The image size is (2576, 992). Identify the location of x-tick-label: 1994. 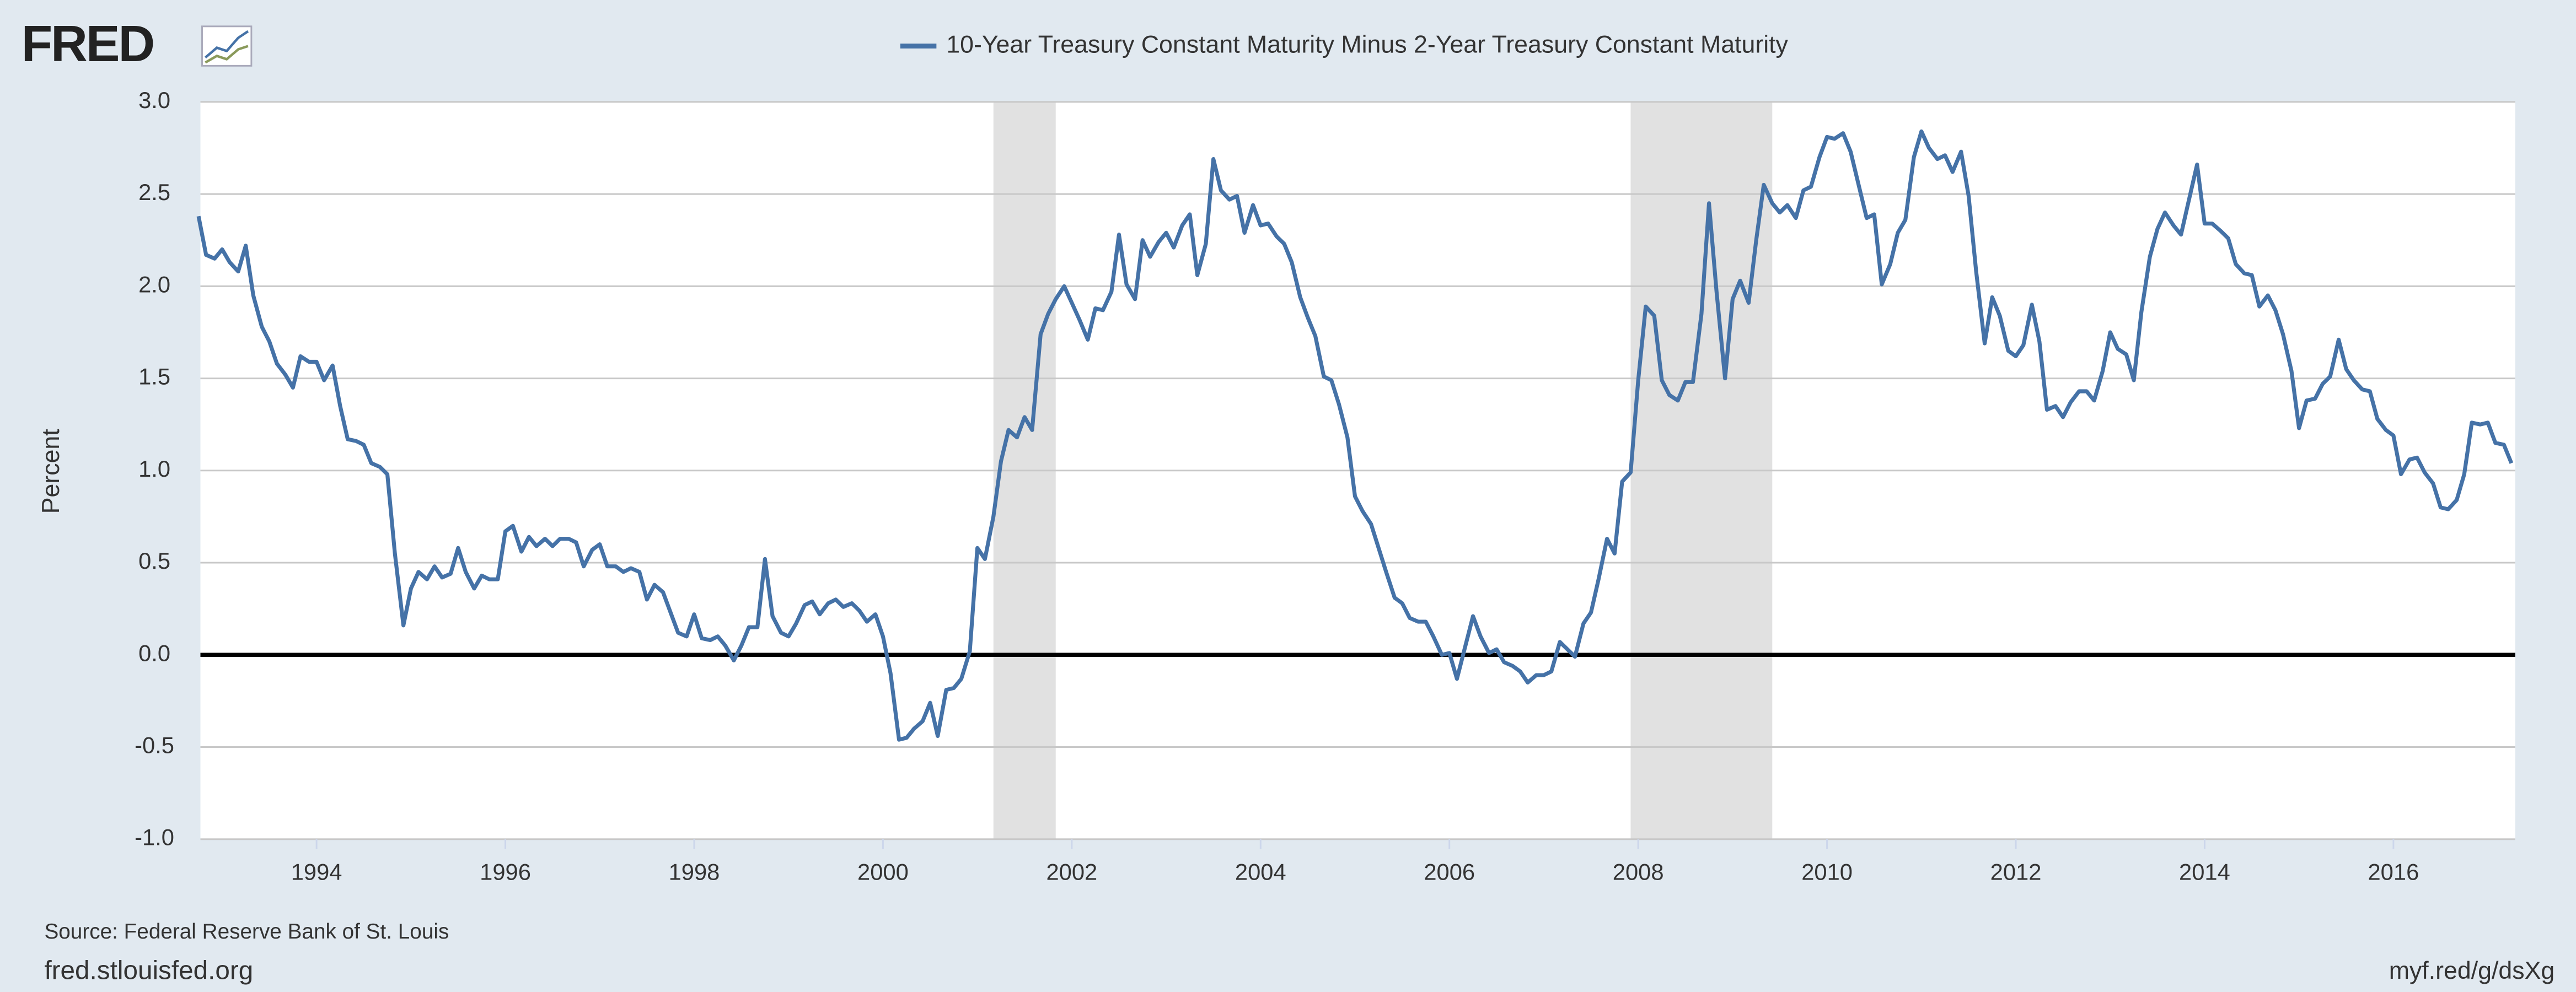
(316, 872).